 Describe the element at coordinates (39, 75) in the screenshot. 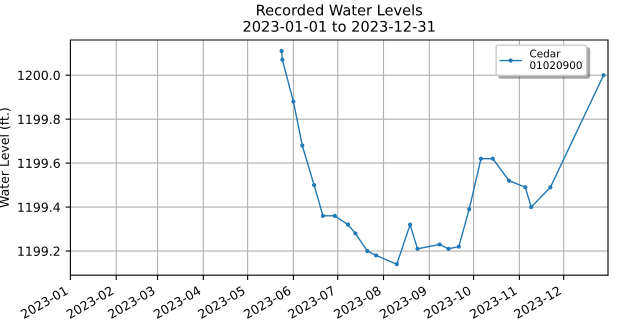

I see `y-tick-label: 1200.0` at that location.